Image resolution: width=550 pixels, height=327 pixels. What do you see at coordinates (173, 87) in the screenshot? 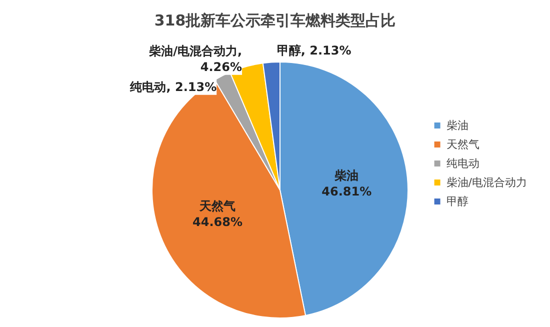
I see `data-label: 纯电动, 2.13%` at bounding box center [173, 87].